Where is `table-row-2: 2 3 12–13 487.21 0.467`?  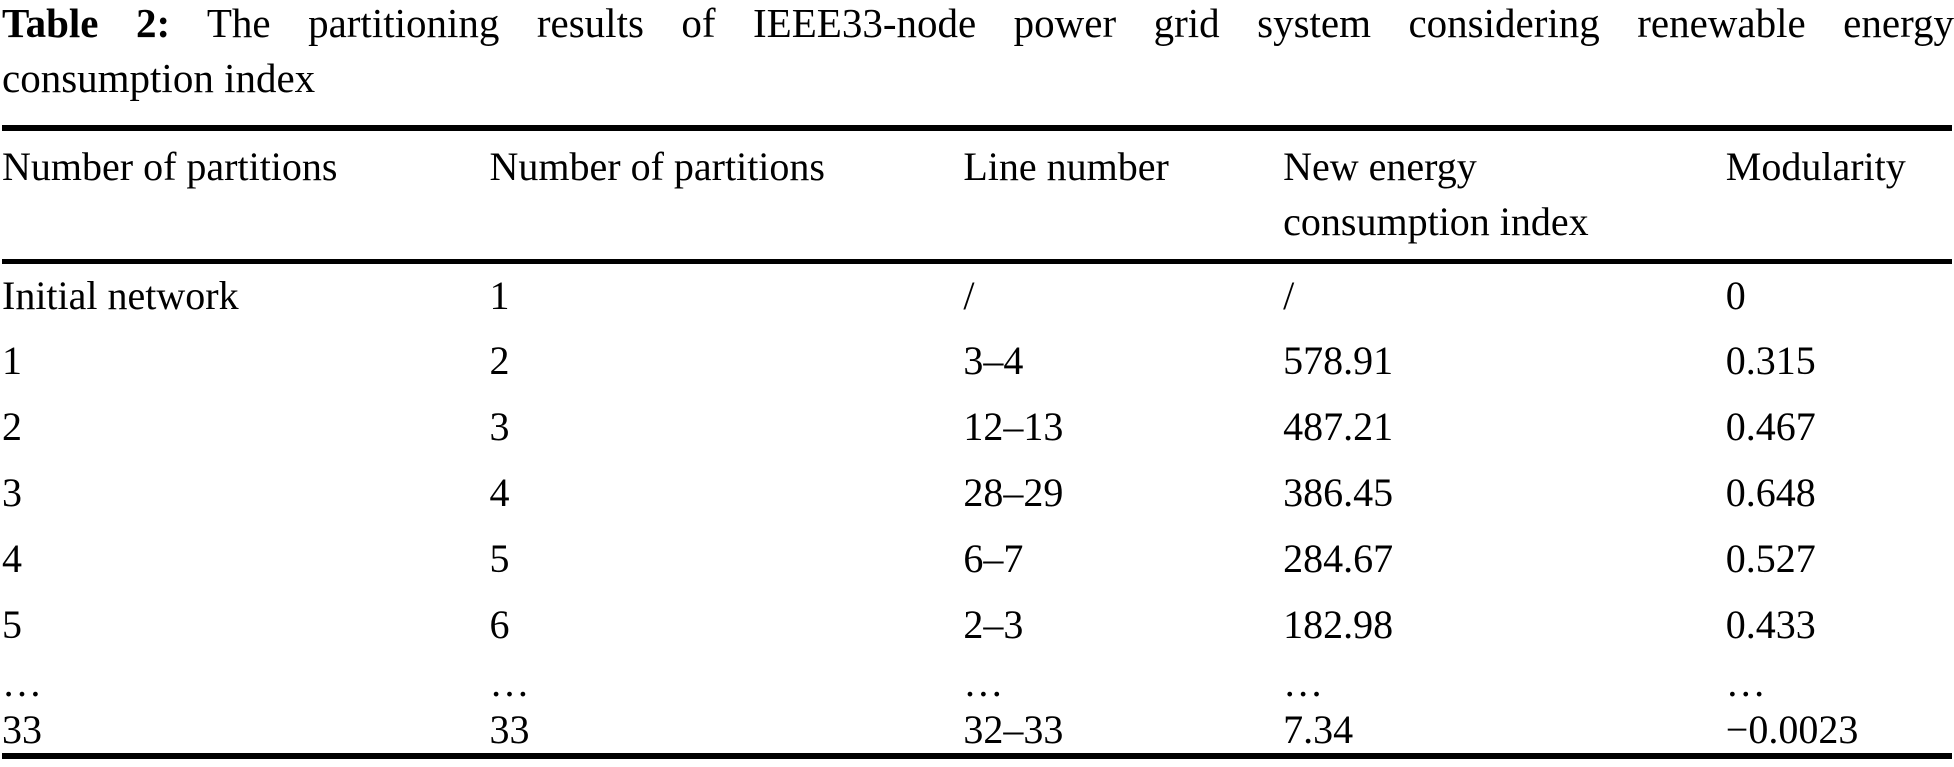 table-row-2: 2 3 12–13 487.21 0.467 is located at coordinates (977, 427).